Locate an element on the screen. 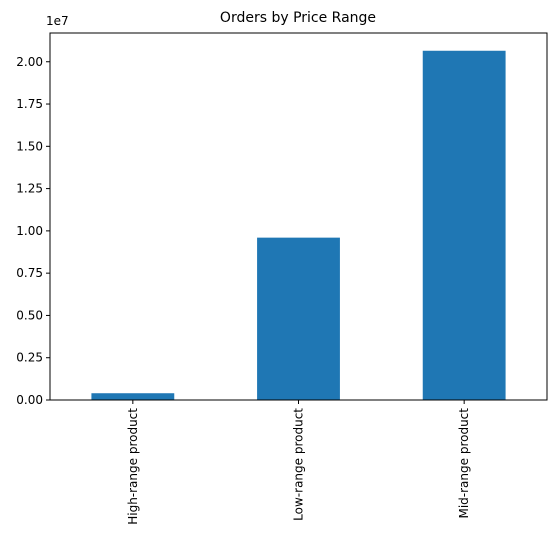 Image resolution: width=556 pixels, height=558 pixels. y-tick-label: 1.75 is located at coordinates (29, 104).